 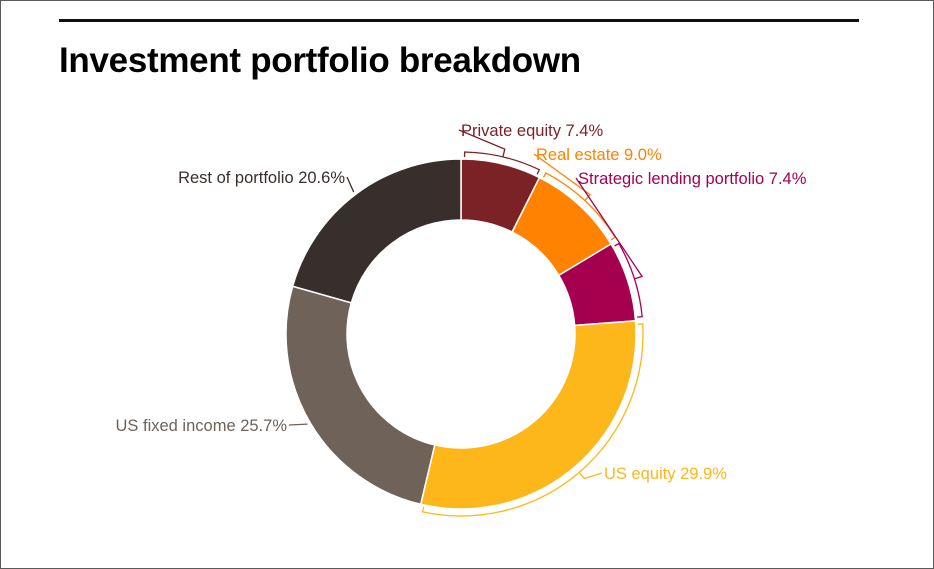 I want to click on annotation-rest-of-portfolio: Rest of portfolio 20.6%, so click(x=266, y=181).